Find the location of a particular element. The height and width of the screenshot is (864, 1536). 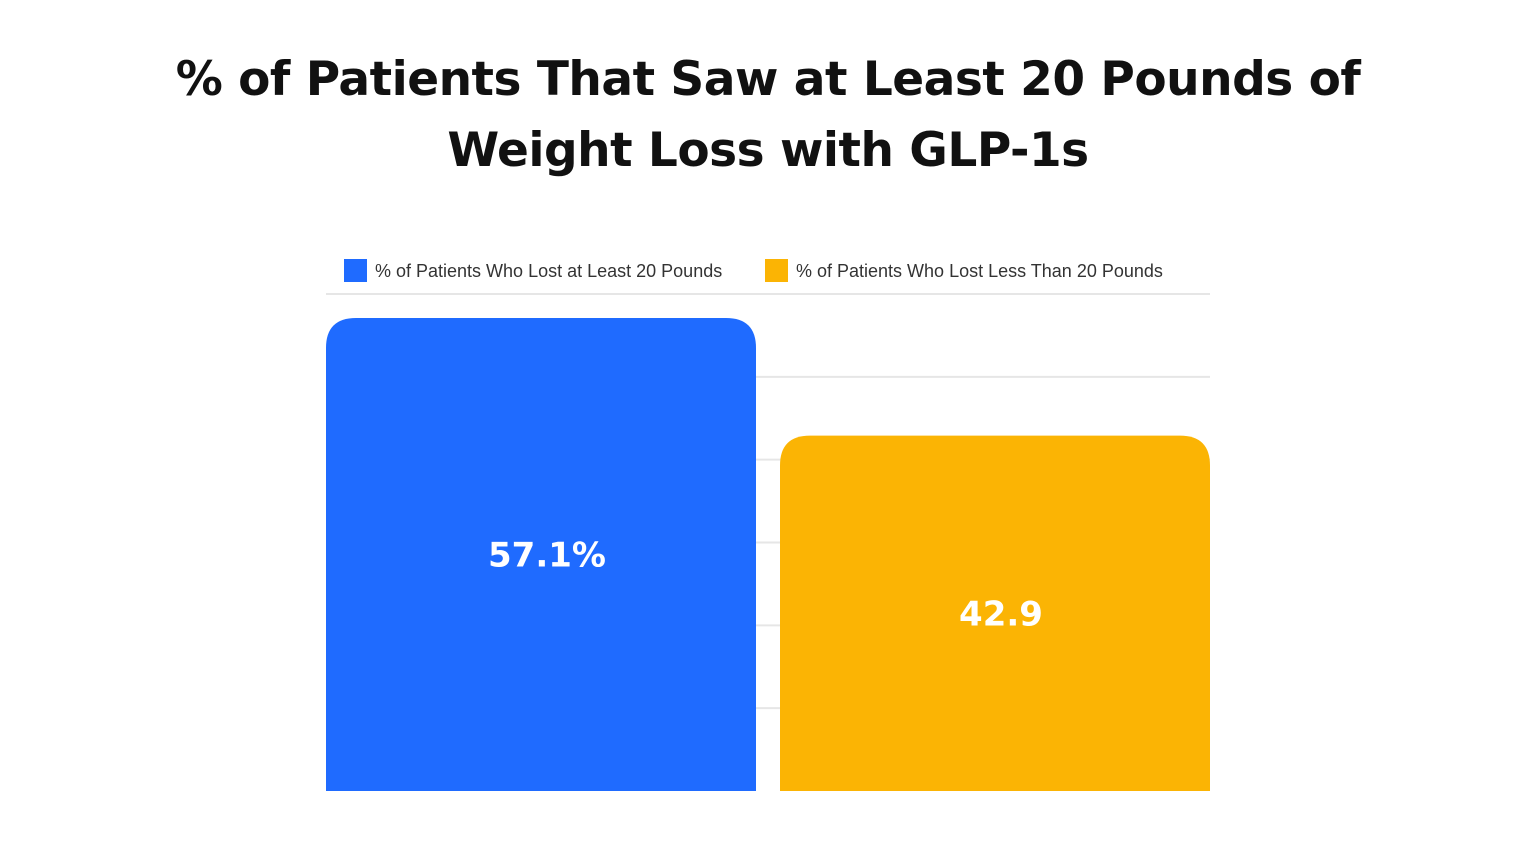

bar is located at coordinates (995, 613).